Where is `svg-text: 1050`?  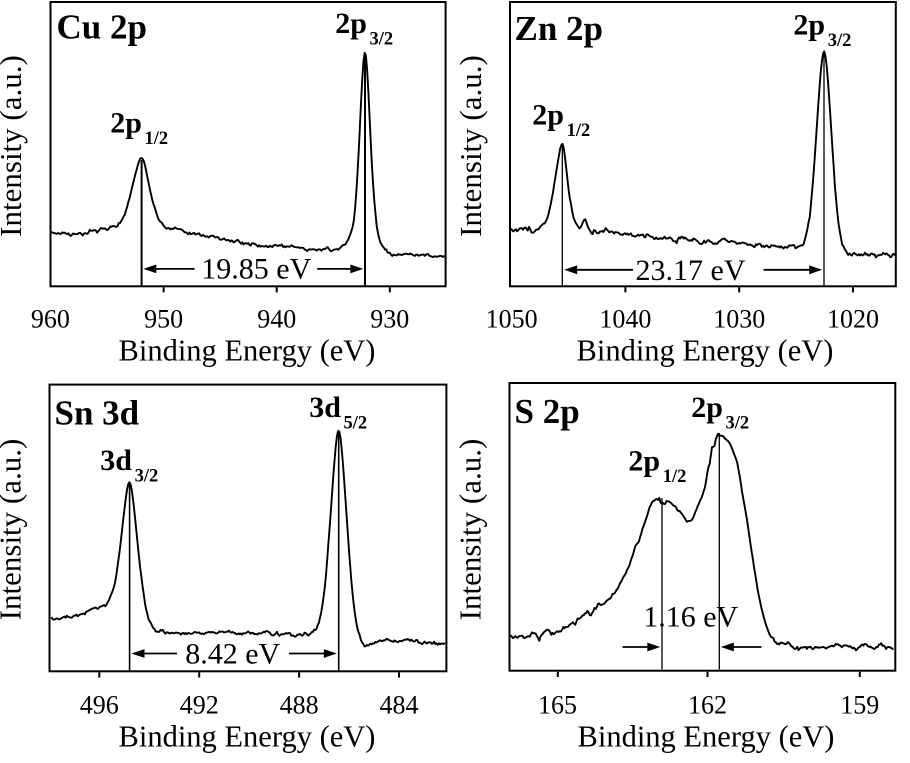
svg-text: 1050 is located at coordinates (512, 319).